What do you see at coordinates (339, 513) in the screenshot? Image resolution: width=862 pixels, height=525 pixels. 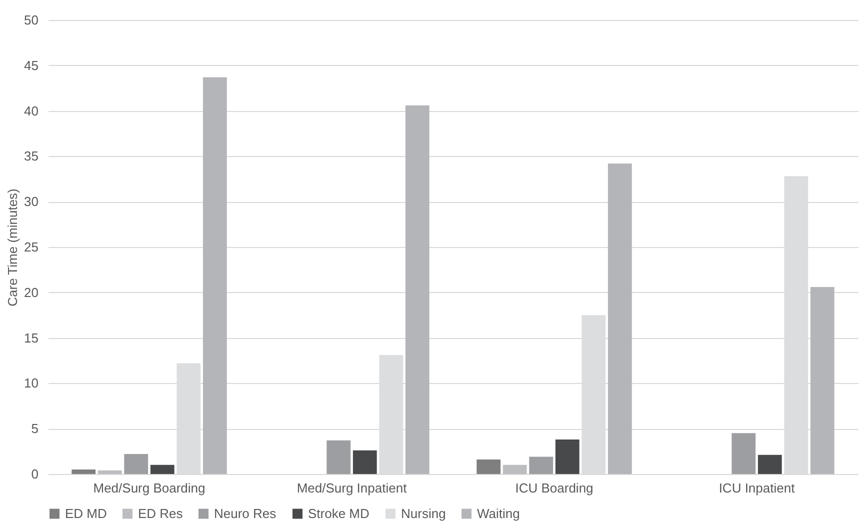 I see `legend-label: Stroke MD` at bounding box center [339, 513].